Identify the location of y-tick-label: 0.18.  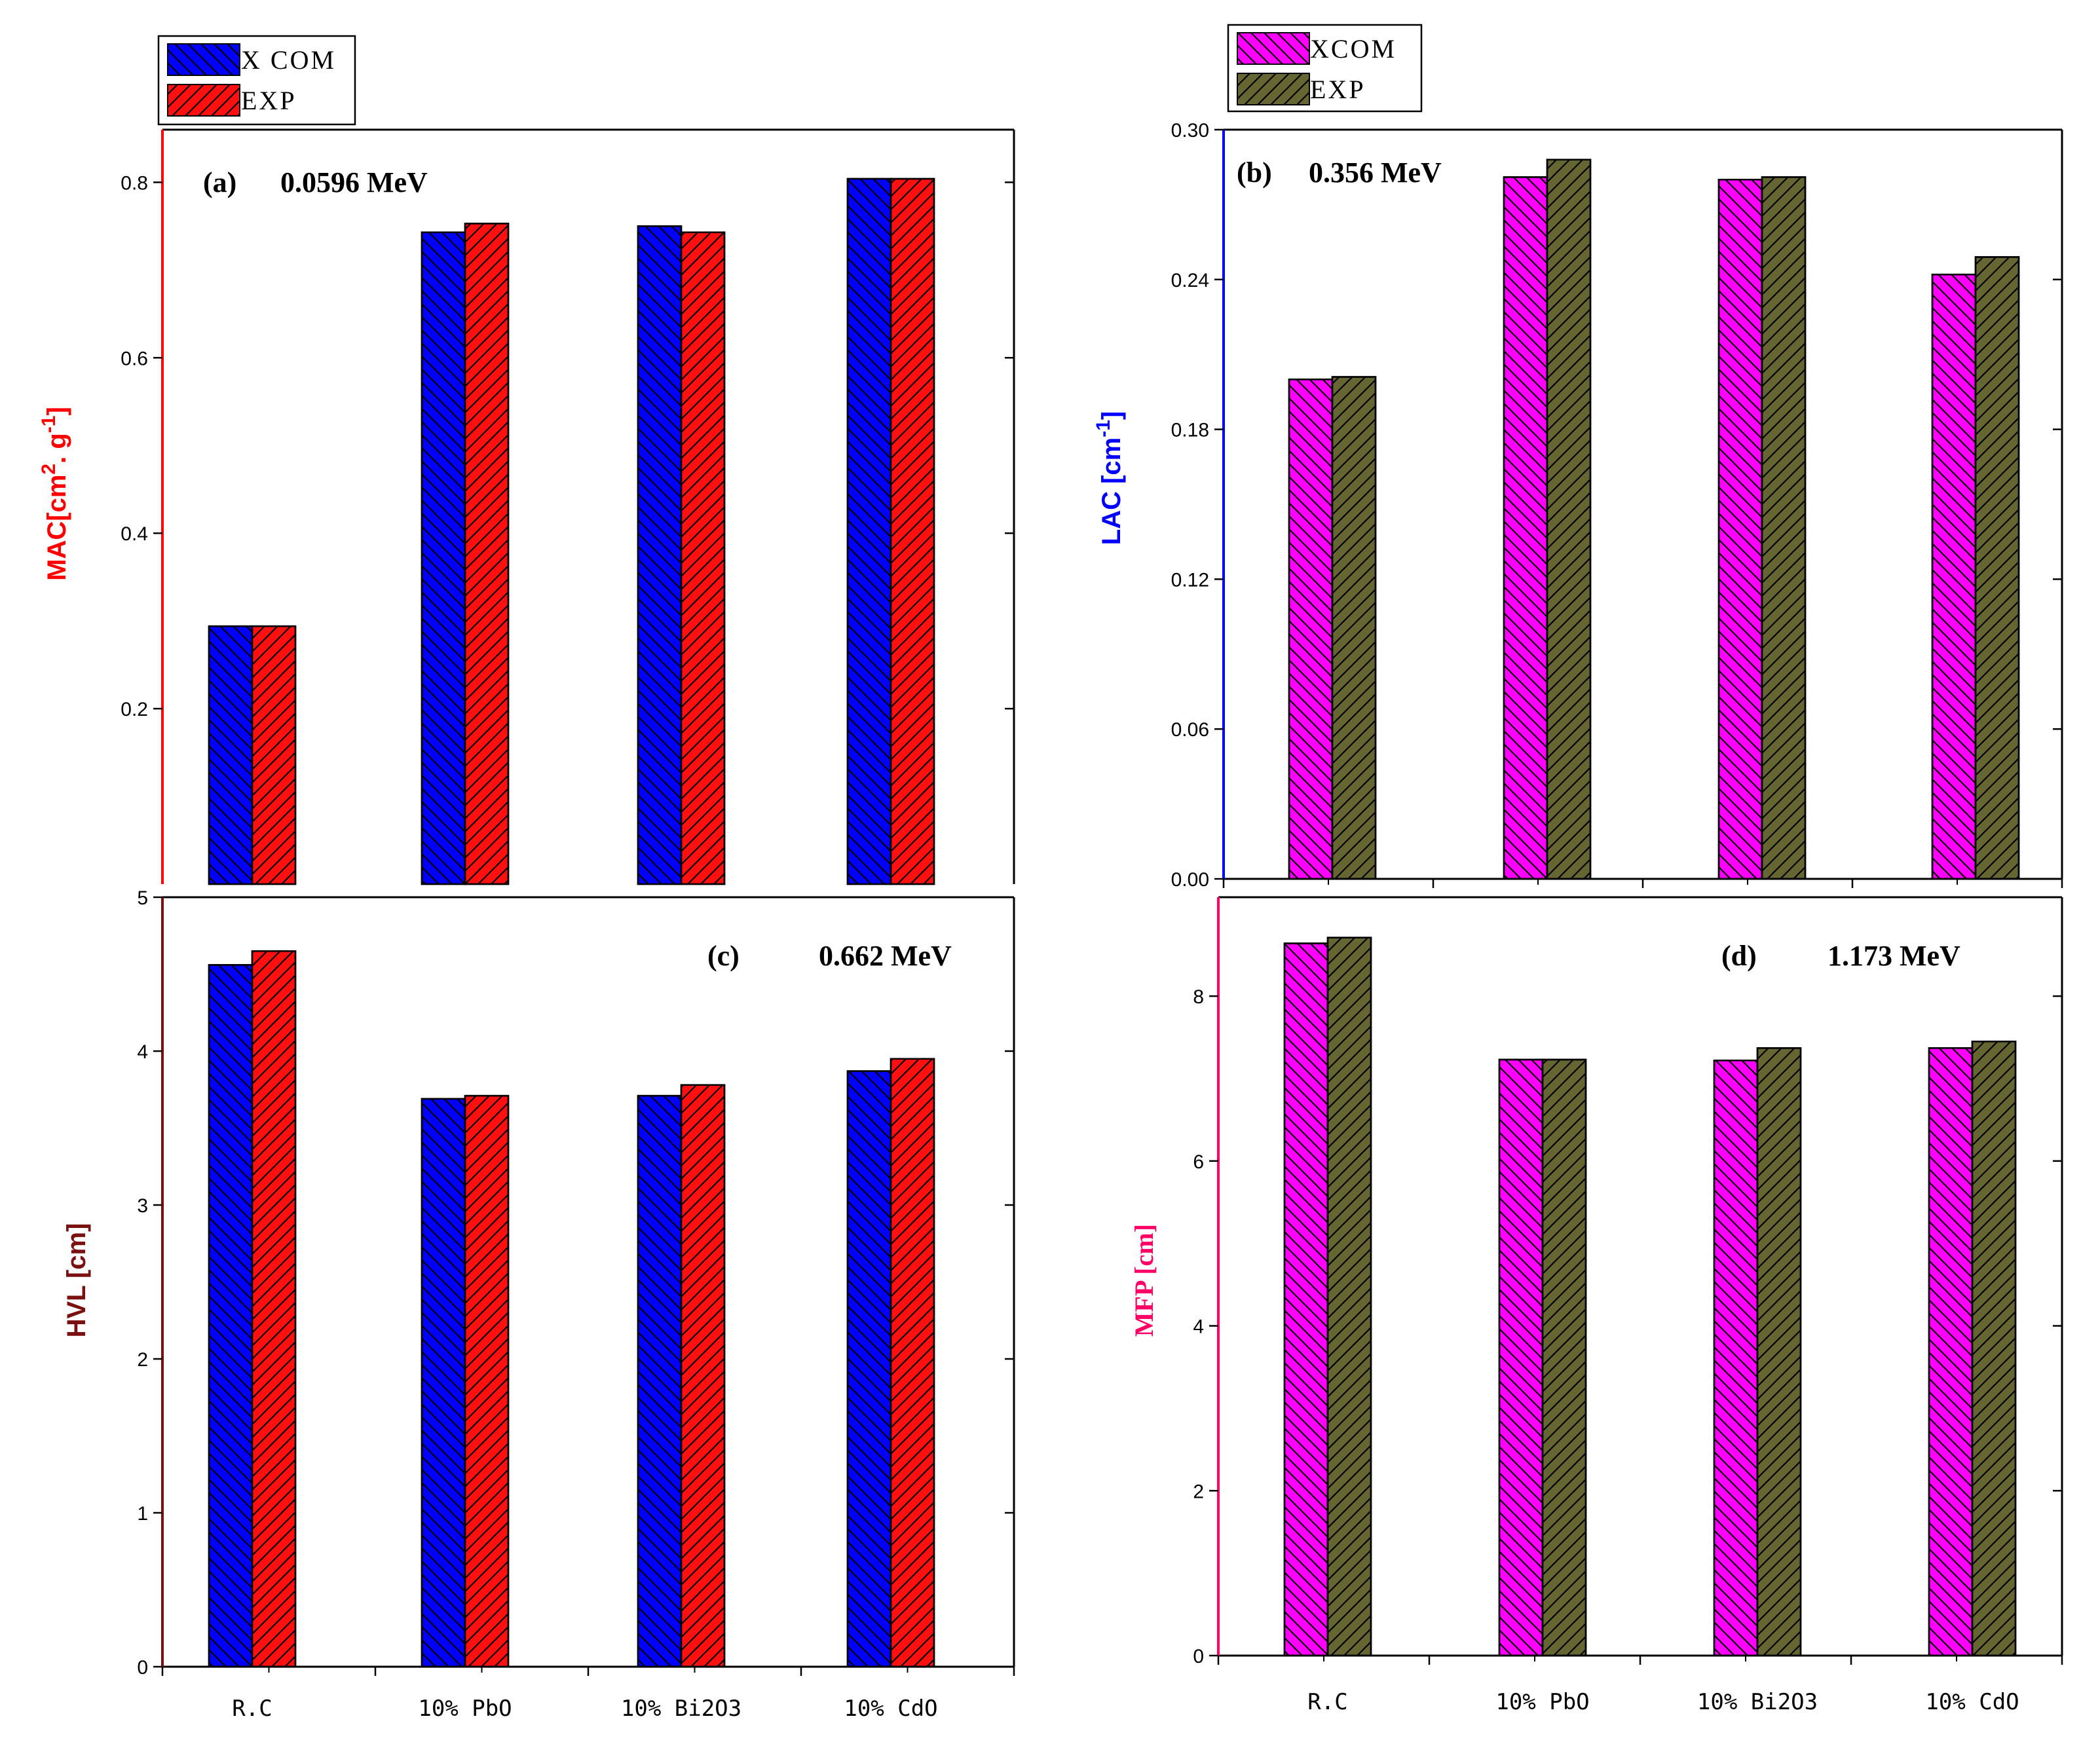
(1190, 430).